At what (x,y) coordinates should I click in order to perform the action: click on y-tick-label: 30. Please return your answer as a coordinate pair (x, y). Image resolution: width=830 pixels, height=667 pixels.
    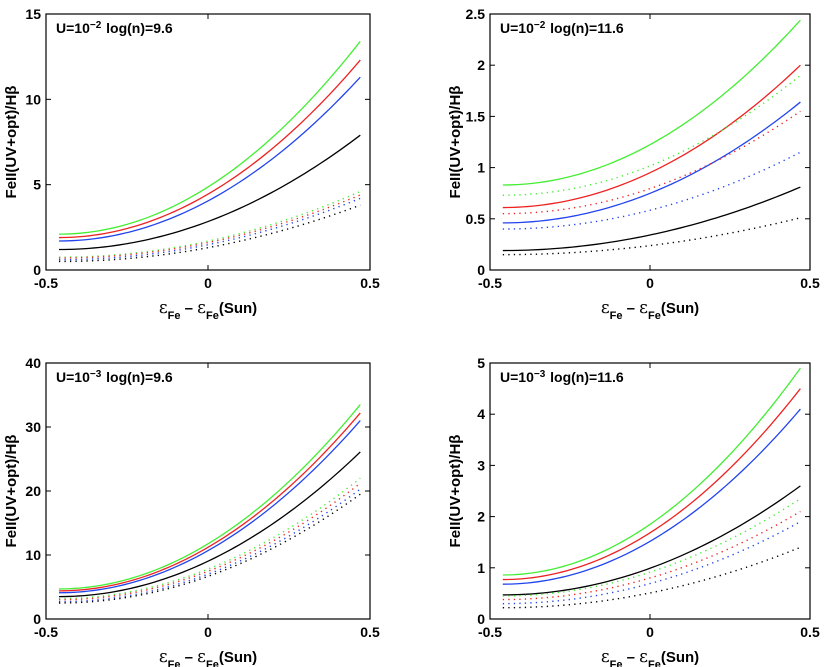
    Looking at the image, I should click on (33, 427).